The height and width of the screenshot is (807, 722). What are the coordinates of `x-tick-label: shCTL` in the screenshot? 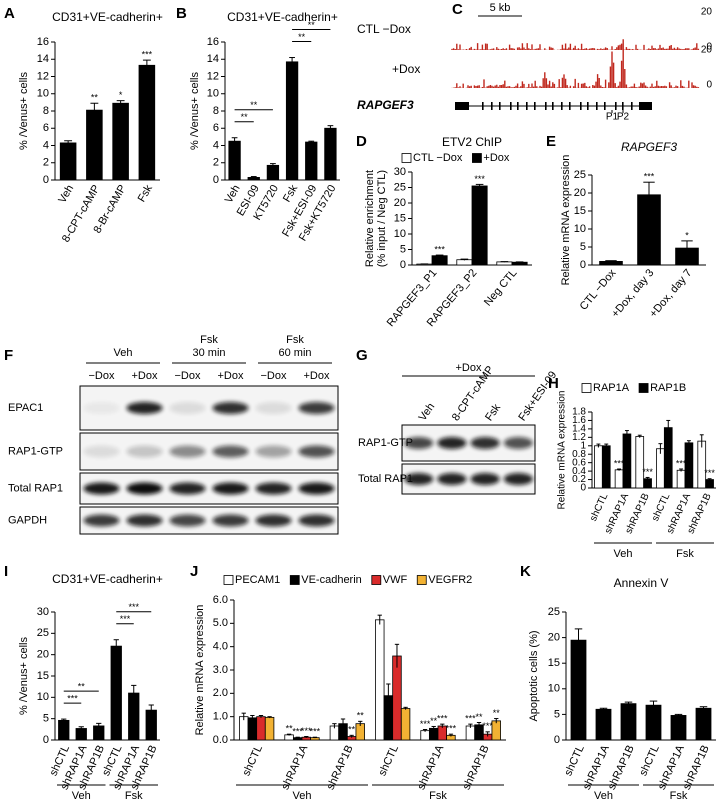 It's located at (252, 760).